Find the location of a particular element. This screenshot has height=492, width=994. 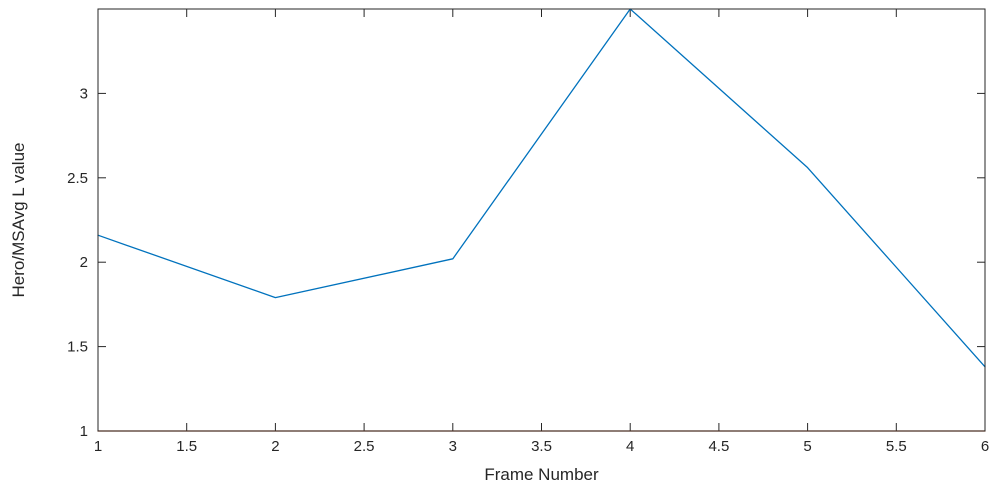

y-tick-label: 1.5 is located at coordinates (77, 347).